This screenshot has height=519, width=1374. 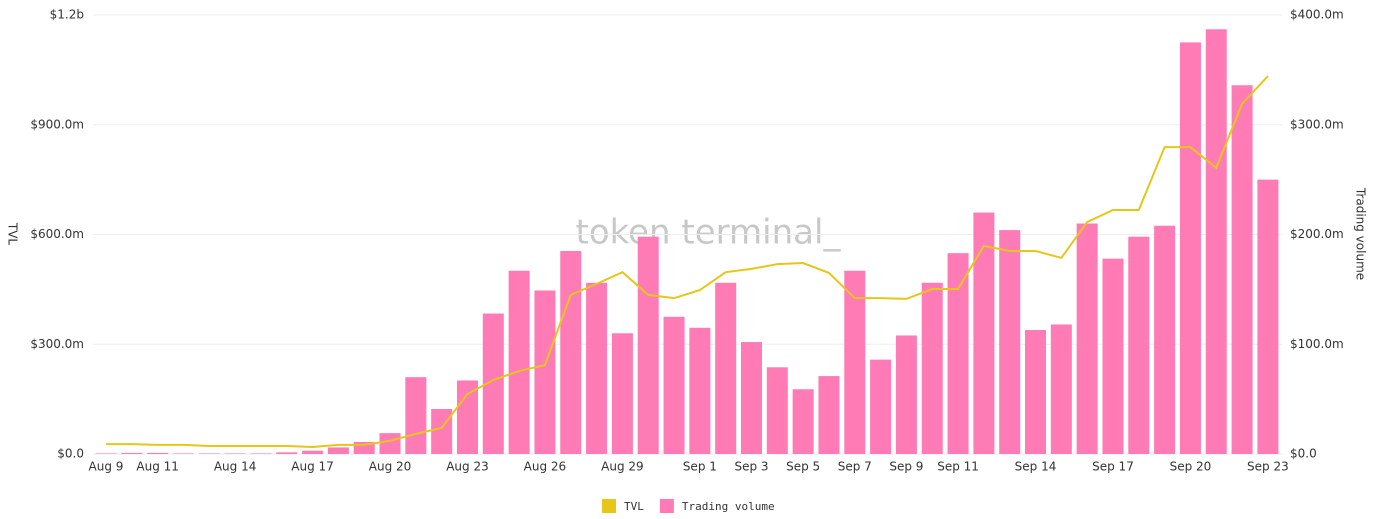 What do you see at coordinates (906, 467) in the screenshot?
I see `x-tick-label: Sep 9` at bounding box center [906, 467].